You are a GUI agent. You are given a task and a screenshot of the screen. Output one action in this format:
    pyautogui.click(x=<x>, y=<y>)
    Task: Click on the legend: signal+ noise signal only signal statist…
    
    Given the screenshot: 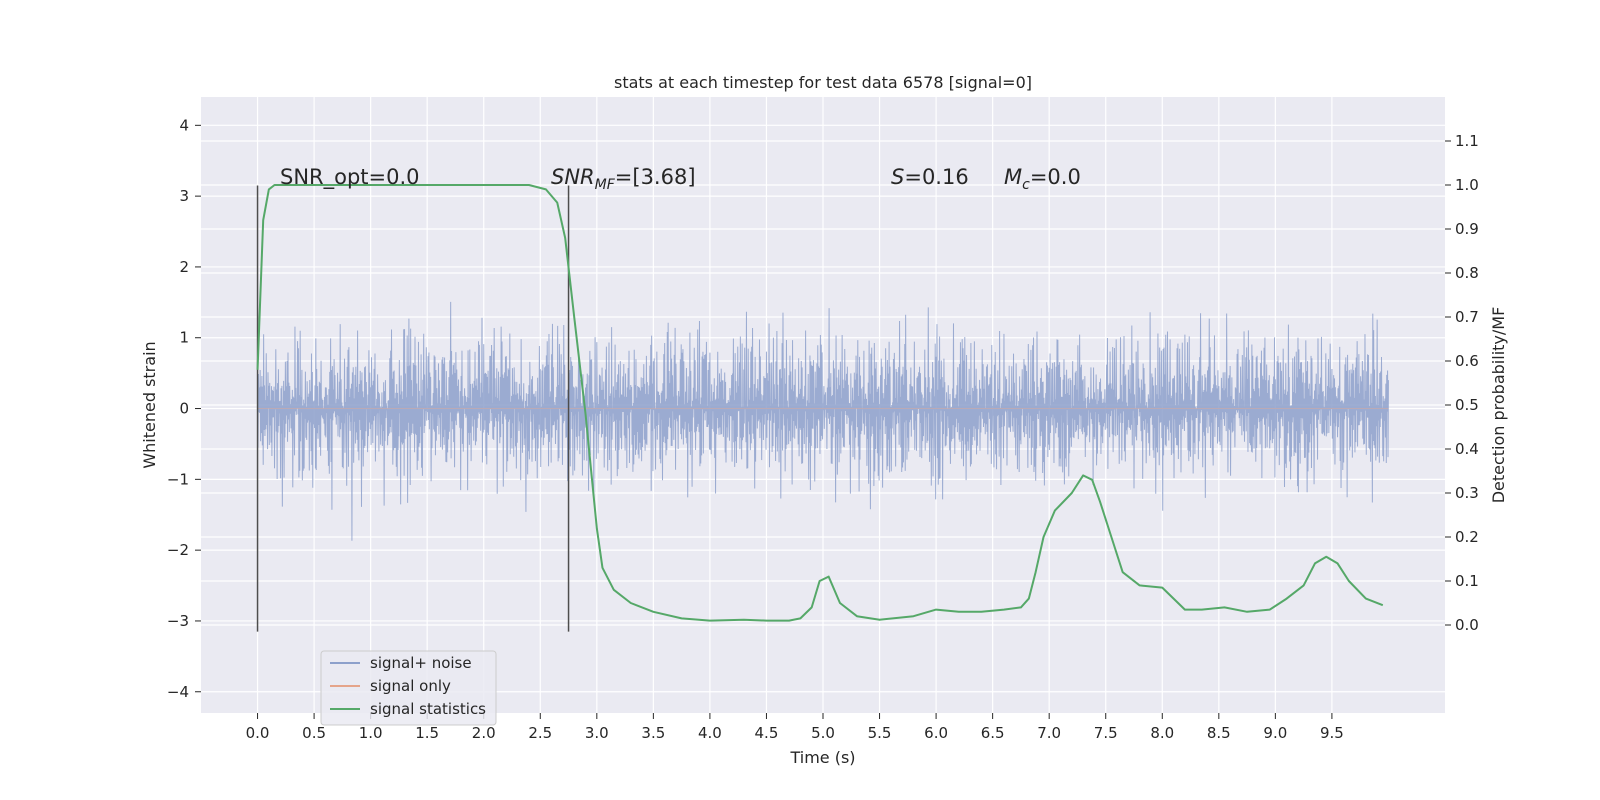 What is the action you would take?
    pyautogui.click(x=408, y=688)
    